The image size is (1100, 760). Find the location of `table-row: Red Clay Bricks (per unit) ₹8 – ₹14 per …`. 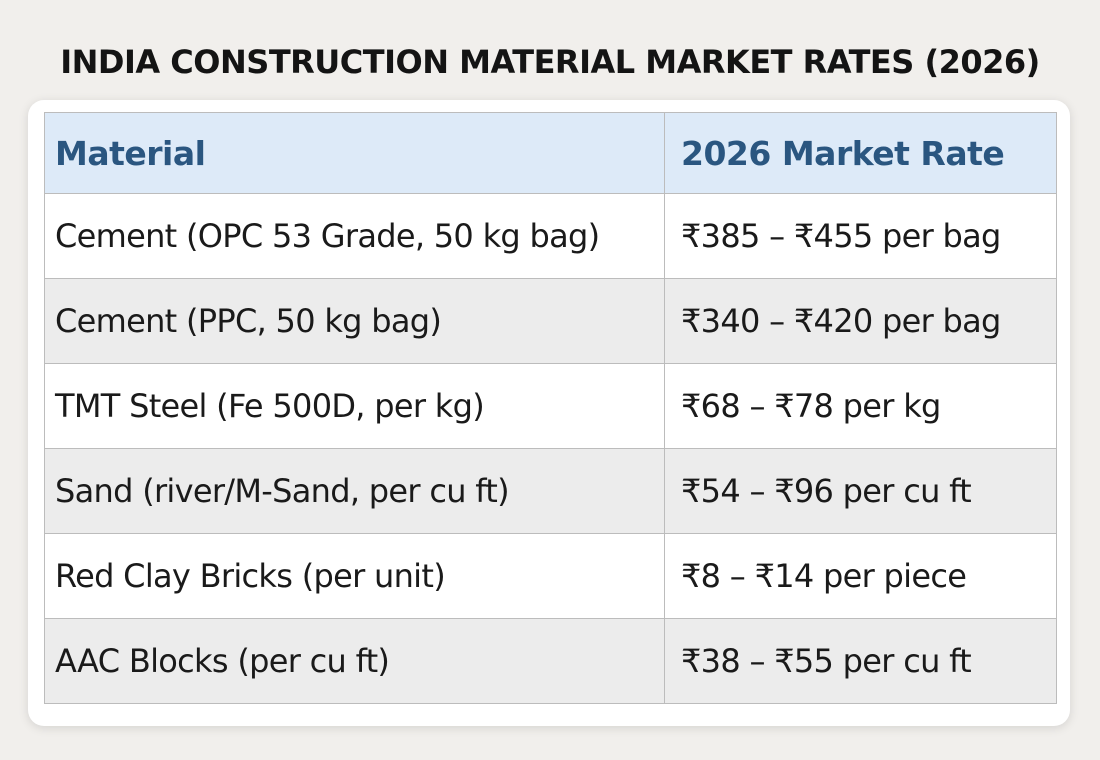

table-row: Red Clay Bricks (per unit) ₹8 – ₹14 per … is located at coordinates (550, 576).